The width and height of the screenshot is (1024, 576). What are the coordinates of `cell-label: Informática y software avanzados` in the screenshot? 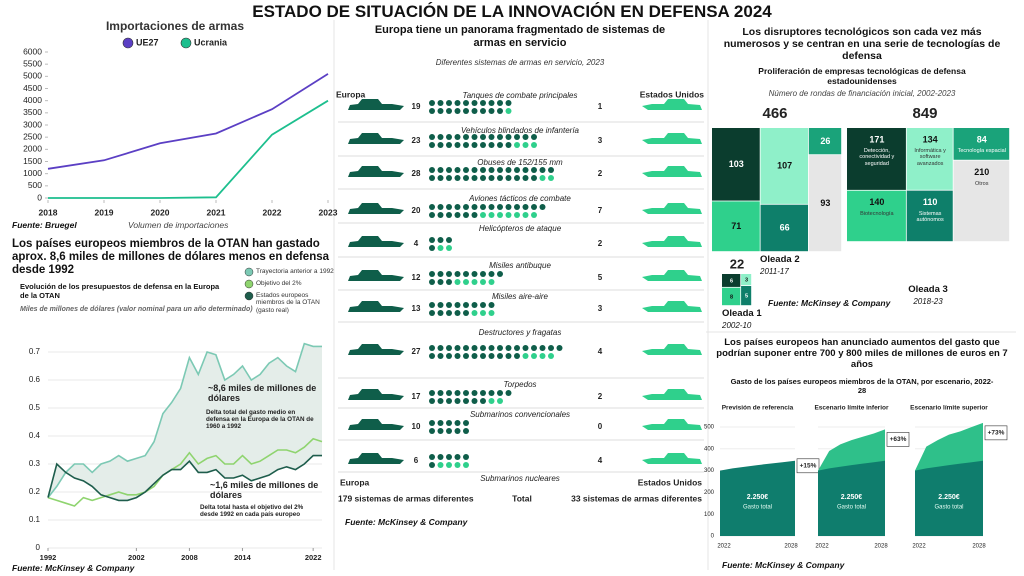 It's located at (930, 157).